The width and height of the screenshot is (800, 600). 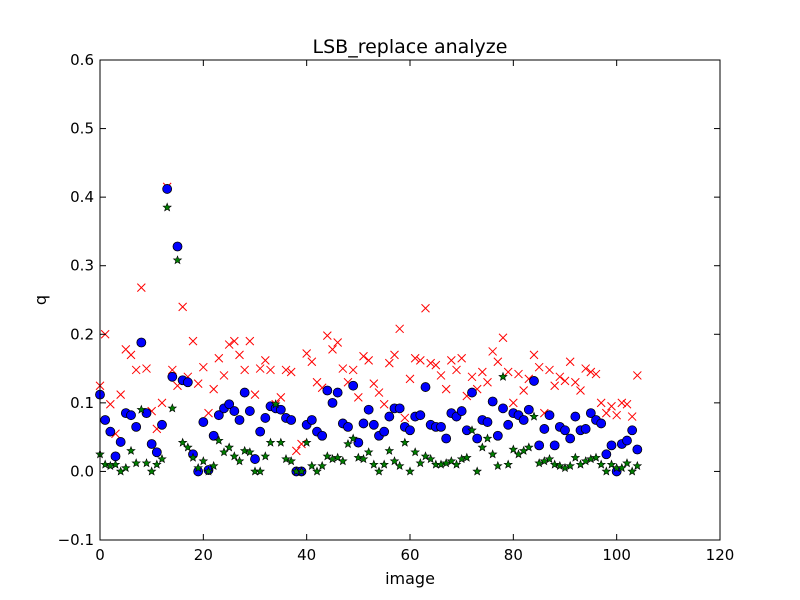 I want to click on x-tick-label: 60, so click(x=409, y=555).